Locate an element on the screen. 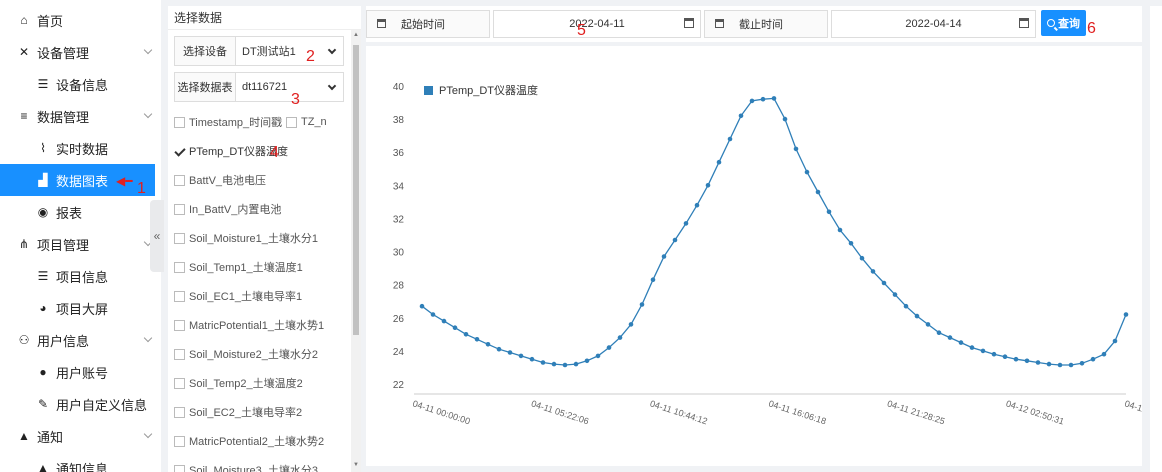 This screenshot has height=472, width=1162. field-checkbox: Soil_EC1_土壤电导率1 is located at coordinates (238, 296).